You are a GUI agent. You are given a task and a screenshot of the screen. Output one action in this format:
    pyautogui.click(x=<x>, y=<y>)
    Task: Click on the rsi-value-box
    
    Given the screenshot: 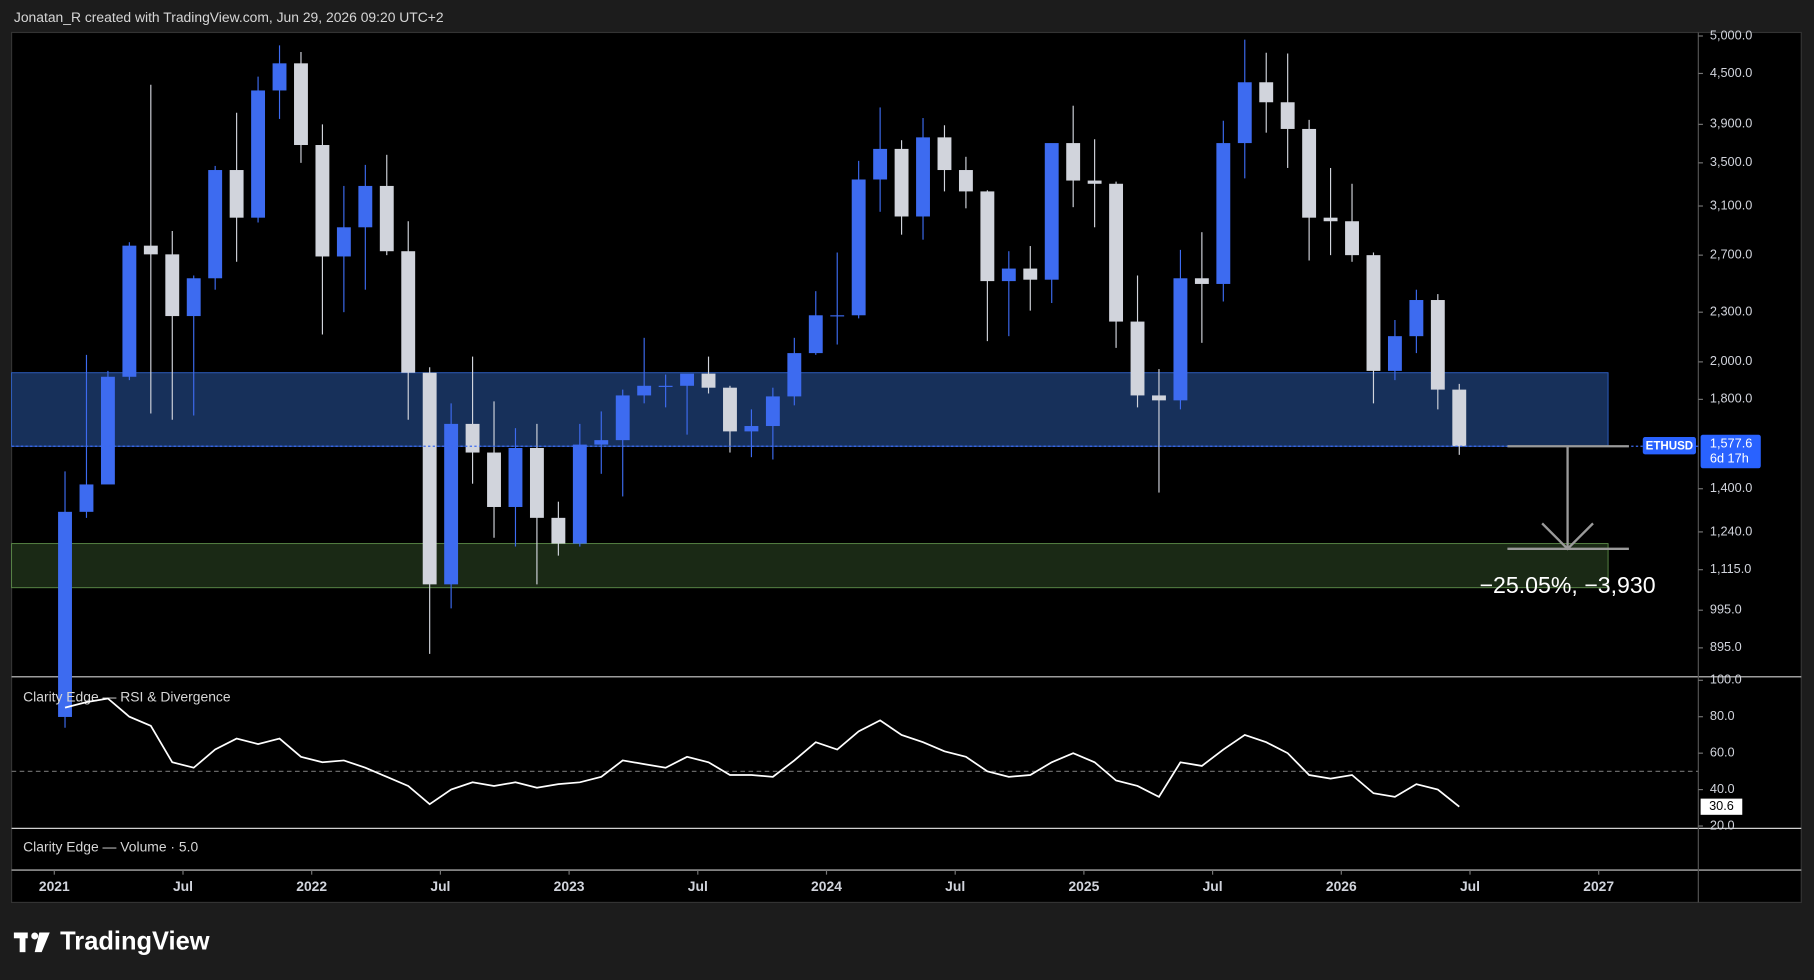 What is the action you would take?
    pyautogui.click(x=1721, y=806)
    